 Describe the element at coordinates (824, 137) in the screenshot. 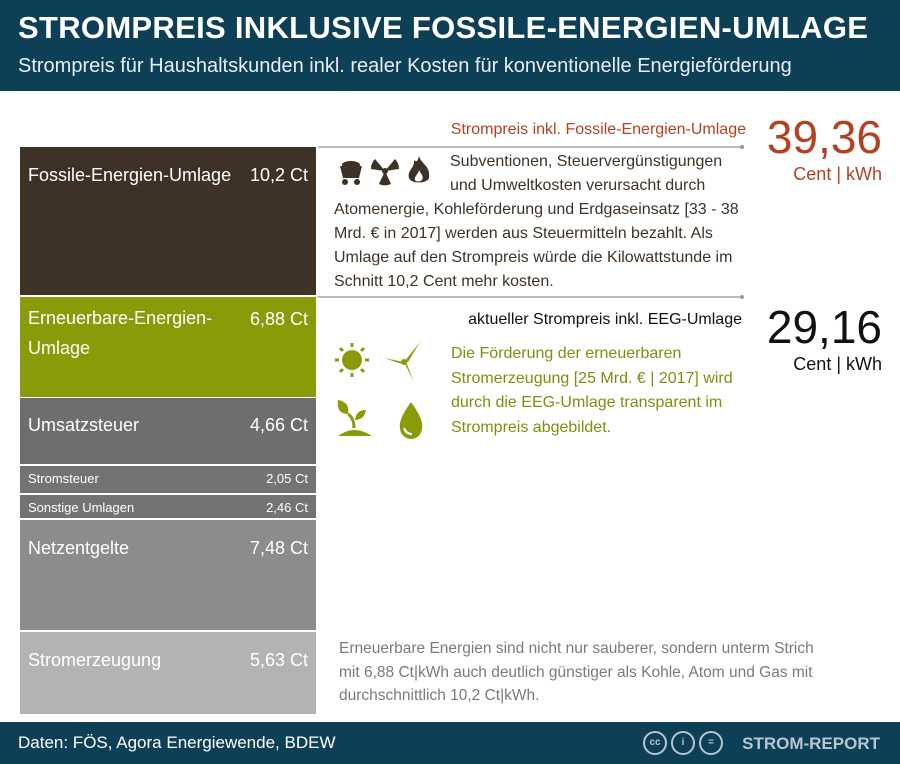

I see `fossil-total-value: 39,36` at that location.